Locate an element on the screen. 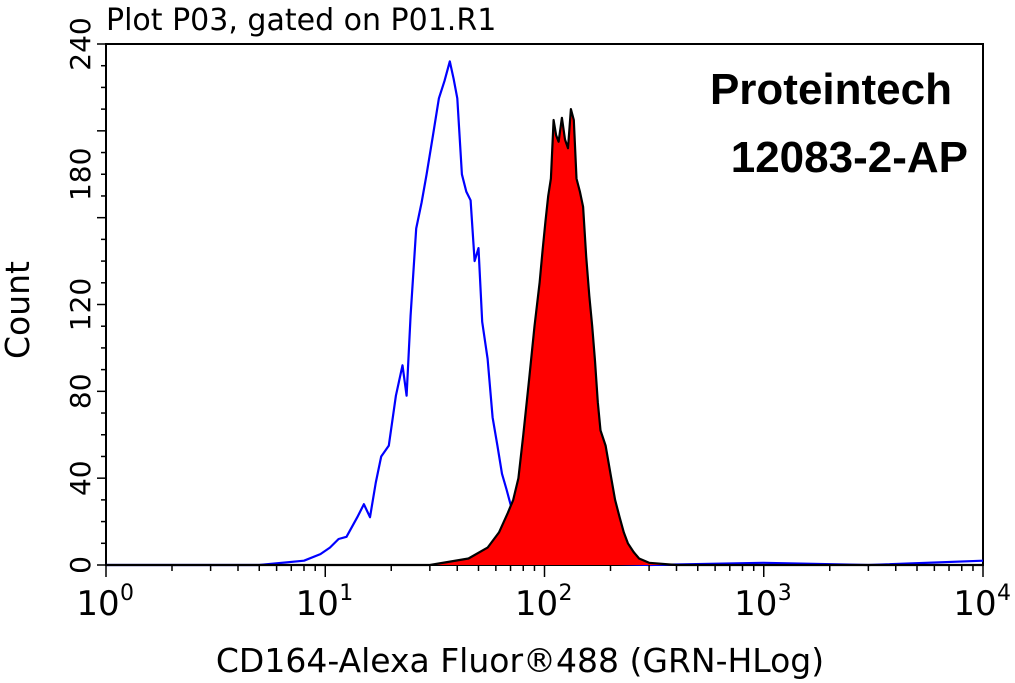 The image size is (1015, 683). y-tick-label-80: 80 is located at coordinates (80, 391).